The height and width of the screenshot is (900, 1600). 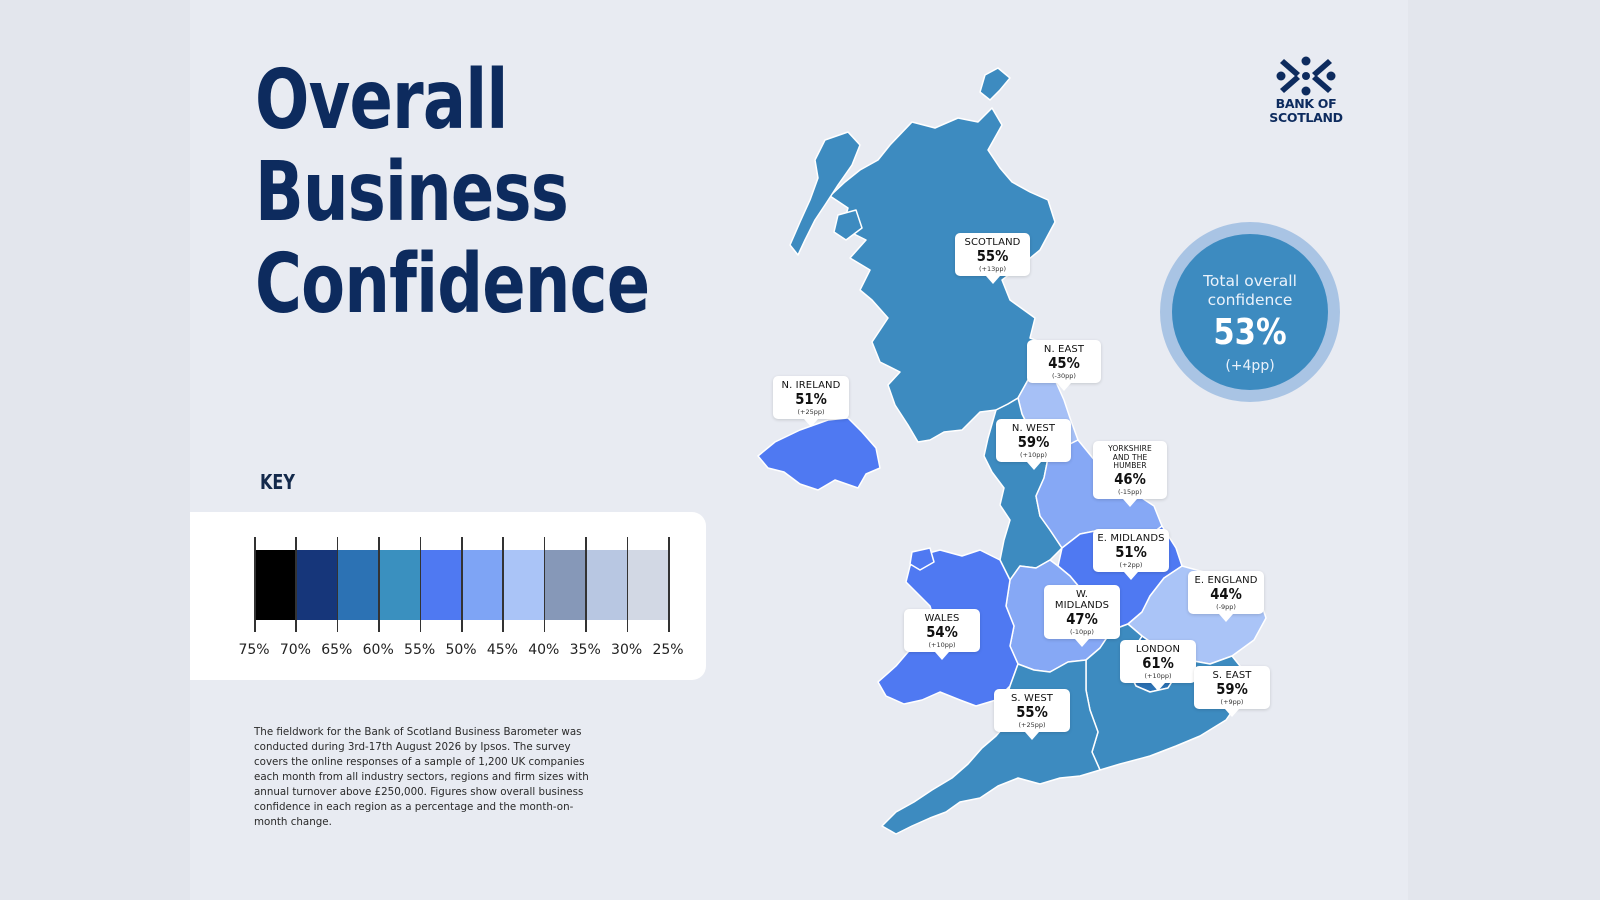 I want to click on key-value-label: 30%, so click(x=627, y=650).